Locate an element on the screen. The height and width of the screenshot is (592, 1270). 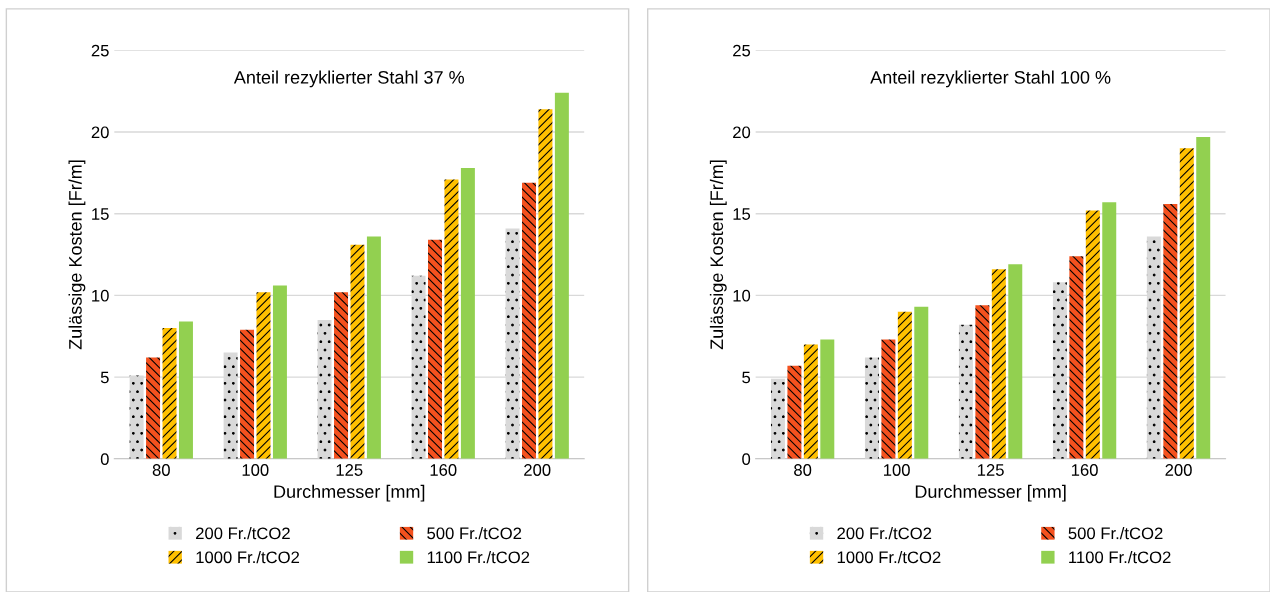
text: Anteil rezyklierter Stahl 100 % is located at coordinates (990, 79).